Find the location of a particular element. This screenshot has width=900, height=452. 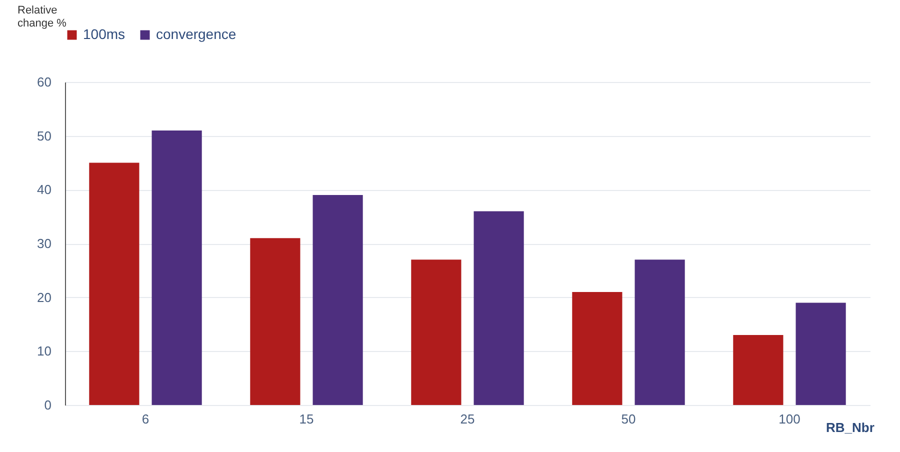

y-tick-label: 10 is located at coordinates (44, 351).